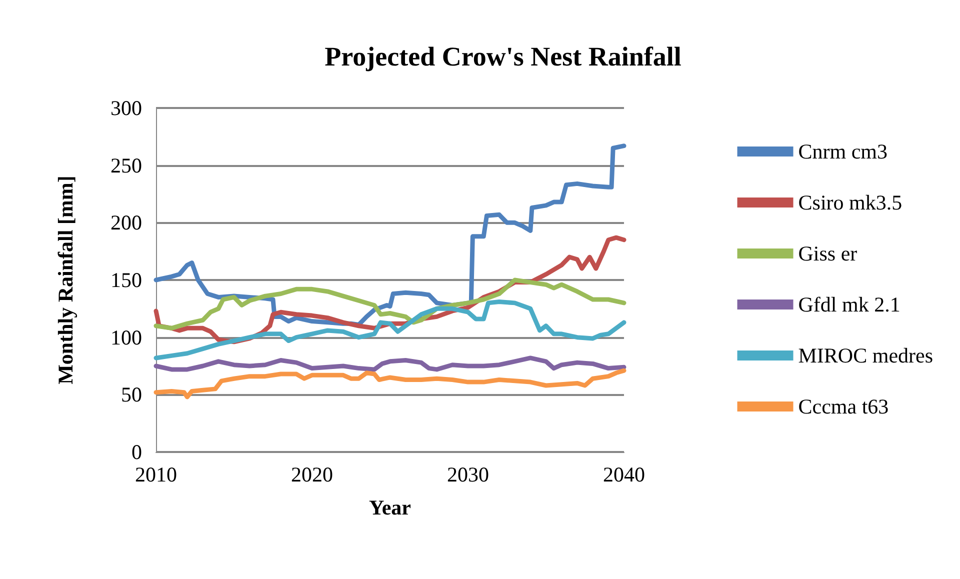 The image size is (960, 579). I want to click on y-tick-label: 150, so click(126, 280).